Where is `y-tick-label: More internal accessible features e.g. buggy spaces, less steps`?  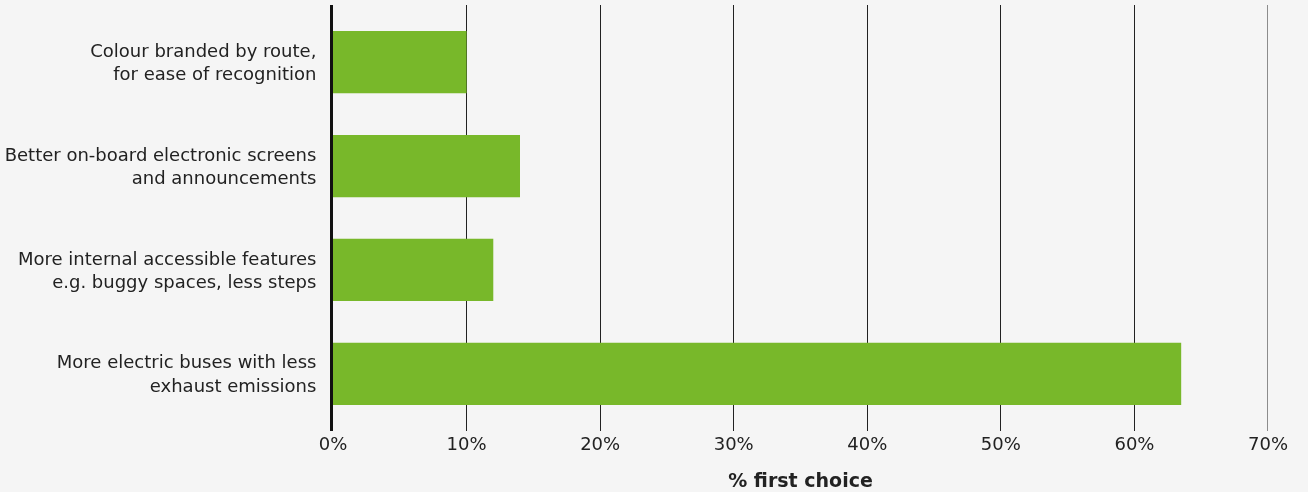 y-tick-label: More internal accessible features e.g. buggy spaces, less steps is located at coordinates (167, 269).